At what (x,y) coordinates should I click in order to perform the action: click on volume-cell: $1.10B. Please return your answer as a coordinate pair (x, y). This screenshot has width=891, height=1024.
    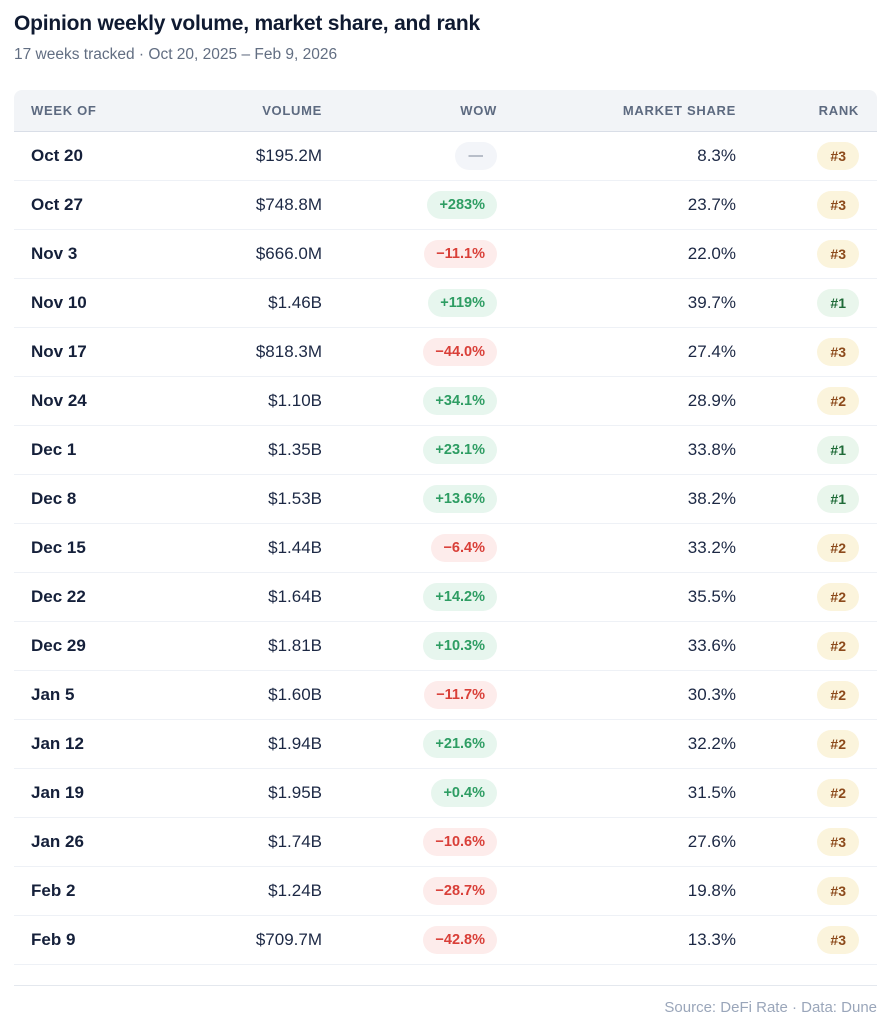
    Looking at the image, I should click on (253, 401).